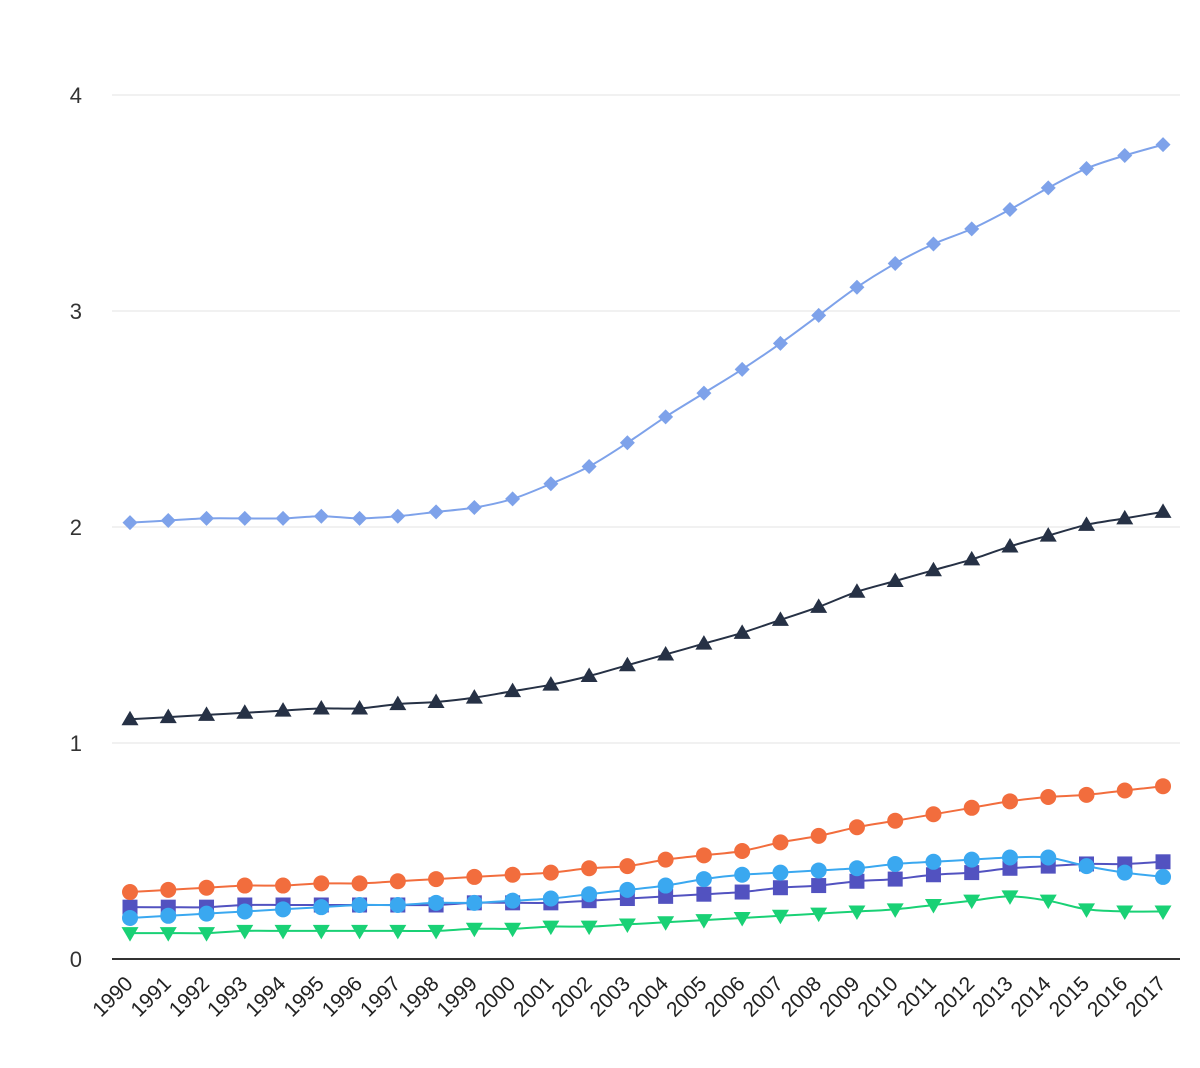 This screenshot has height=1068, width=1200. I want to click on x-tick-label: 2004, so click(649, 997).